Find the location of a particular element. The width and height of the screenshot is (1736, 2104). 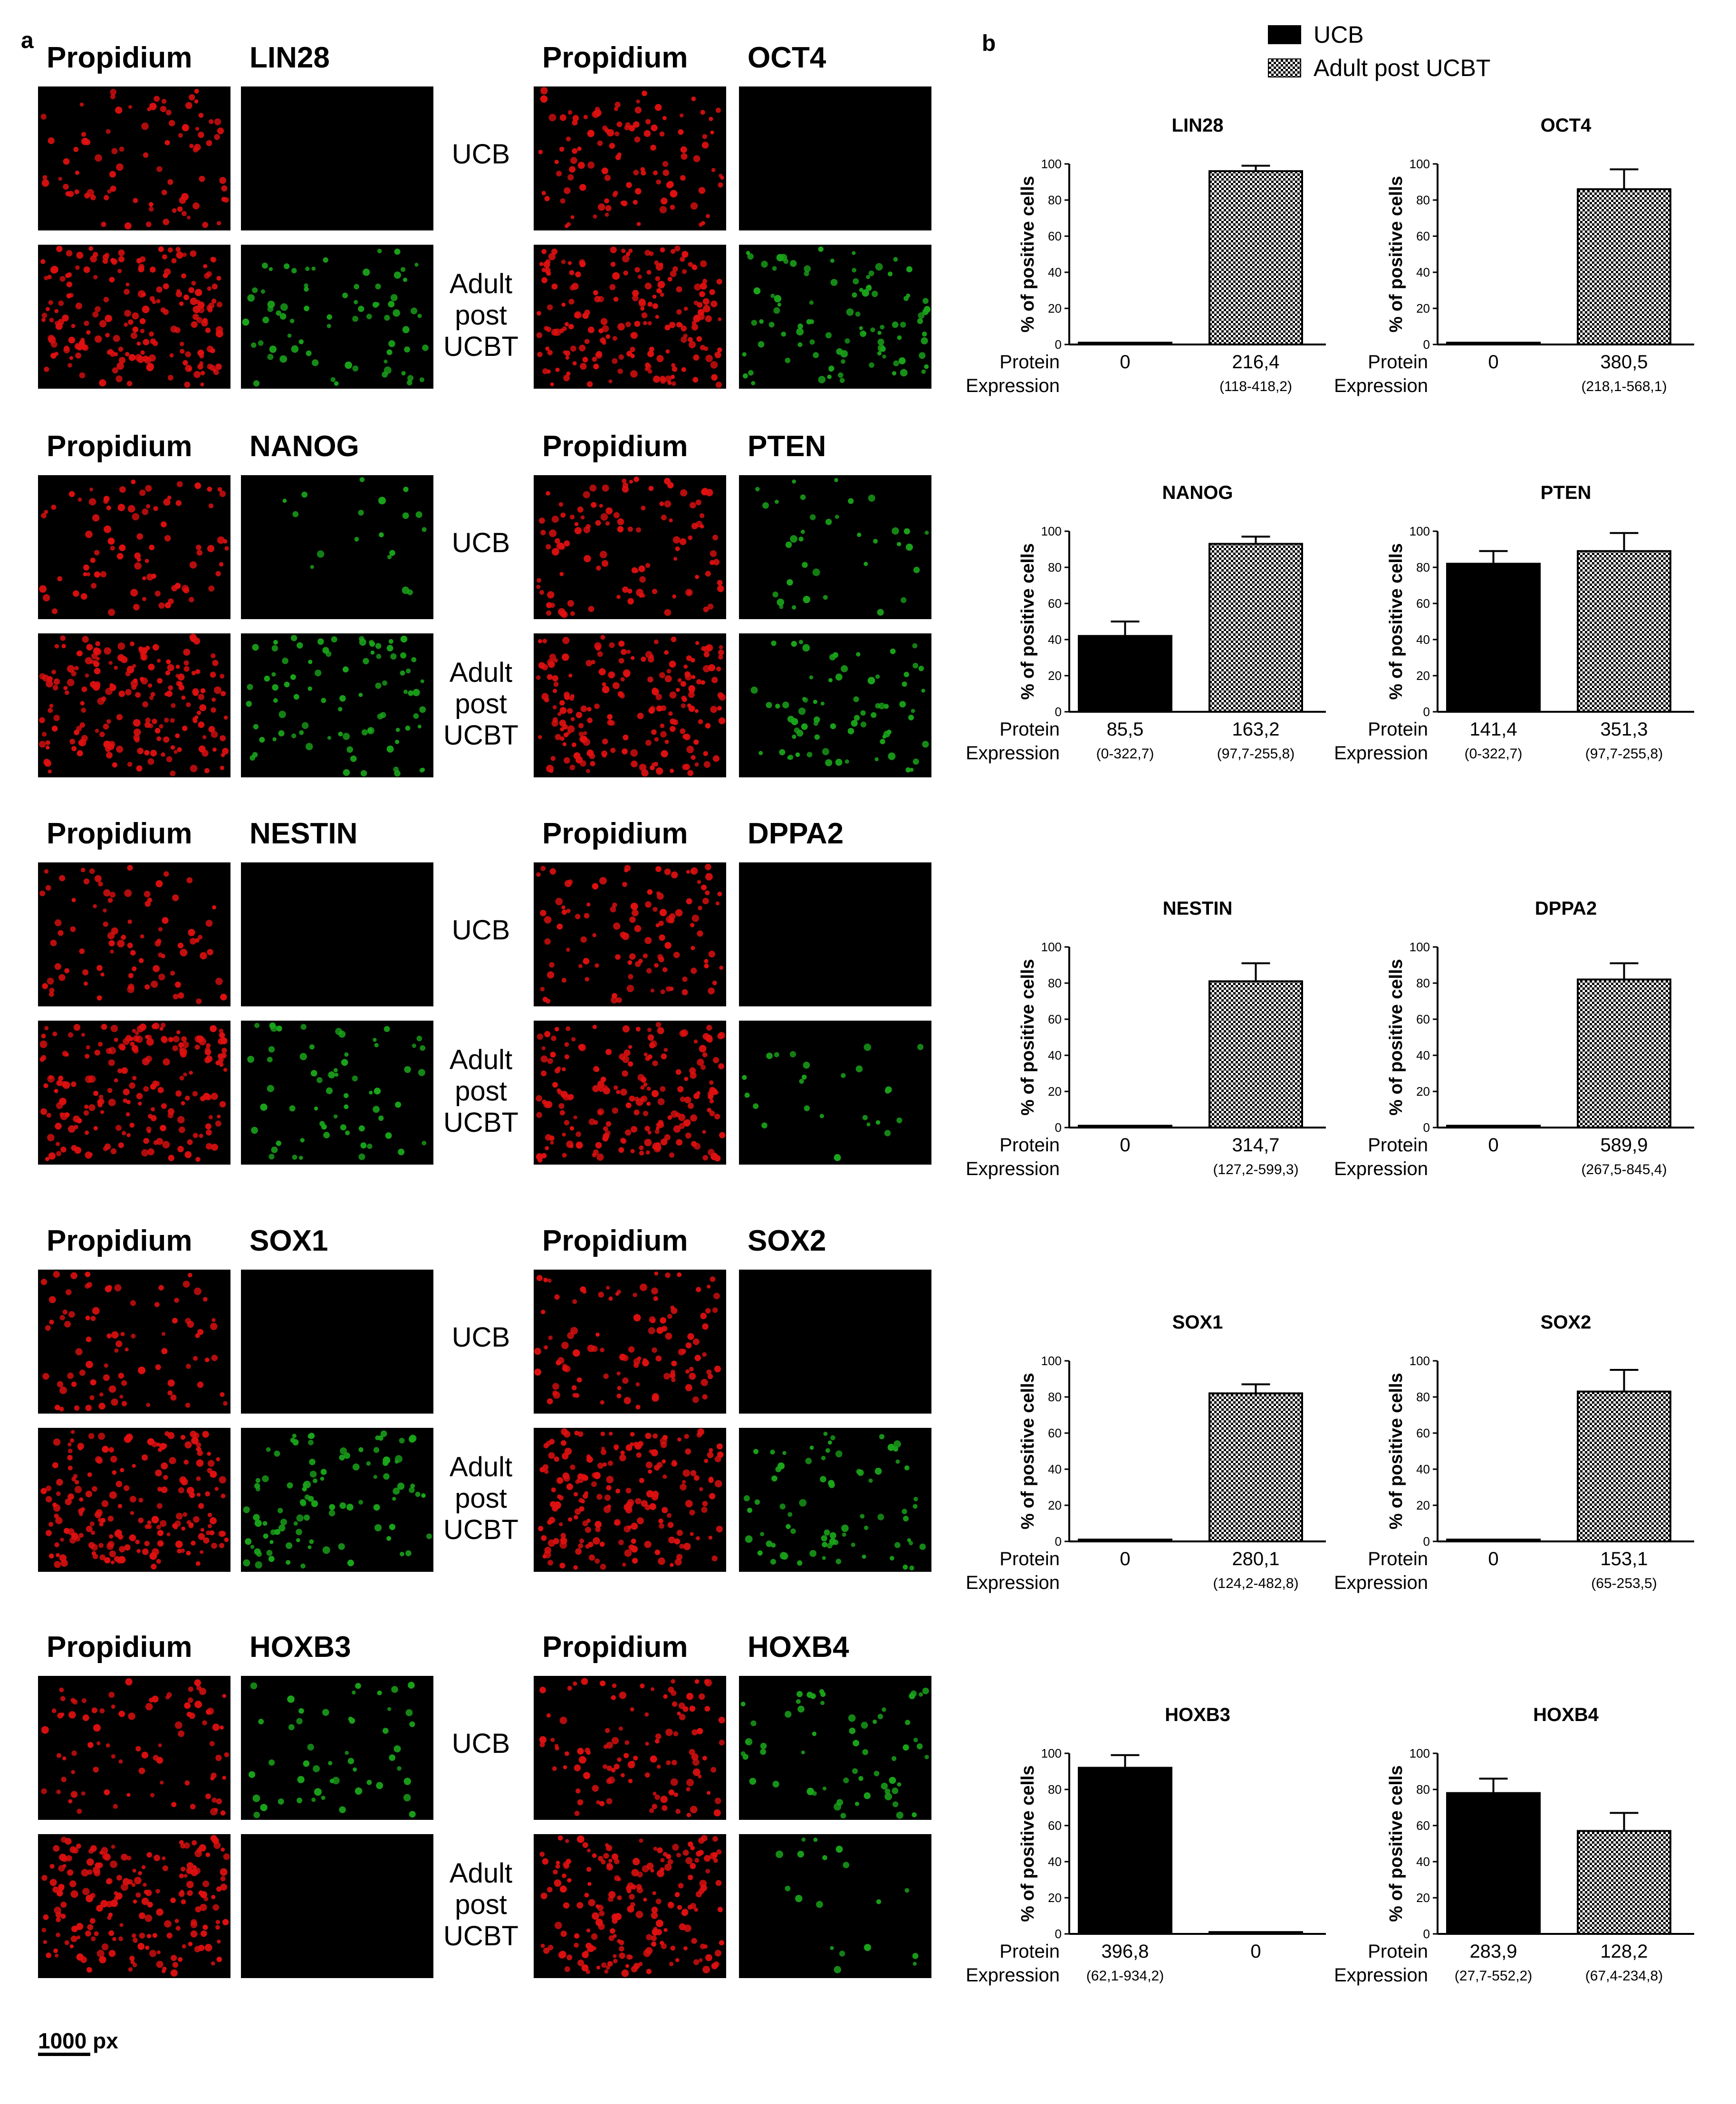

protein-expression-range: (97,7-255,8) is located at coordinates (1256, 754).